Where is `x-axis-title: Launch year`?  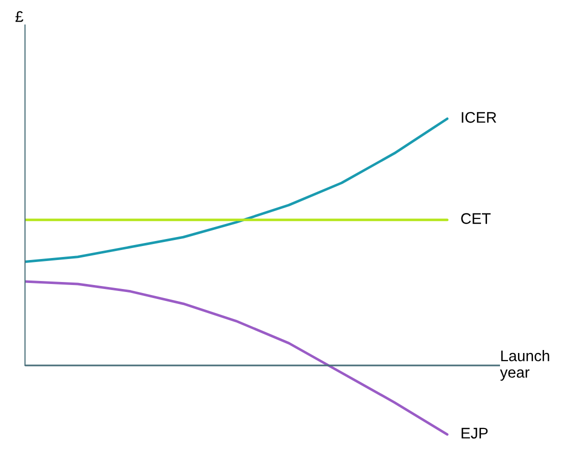 x-axis-title: Launch year is located at coordinates (525, 365).